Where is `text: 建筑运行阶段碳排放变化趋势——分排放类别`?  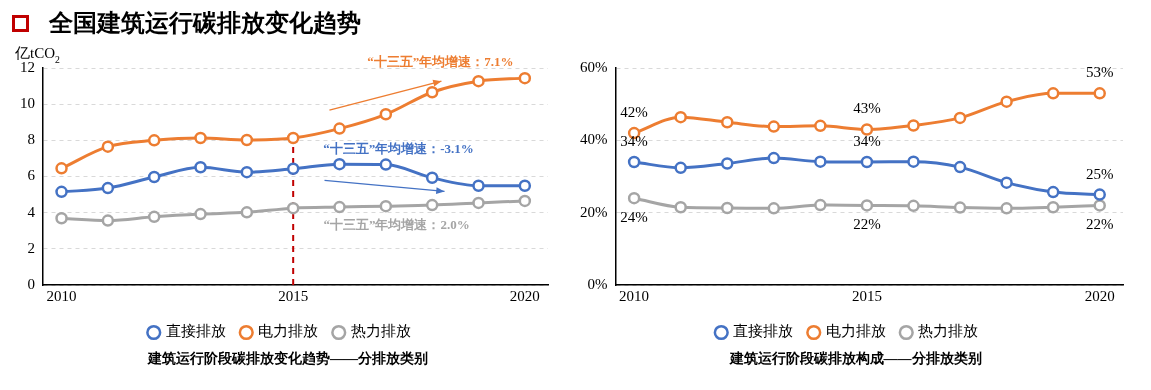 text: 建筑运行阶段碳排放变化趋势——分排放类别 is located at coordinates (287, 359).